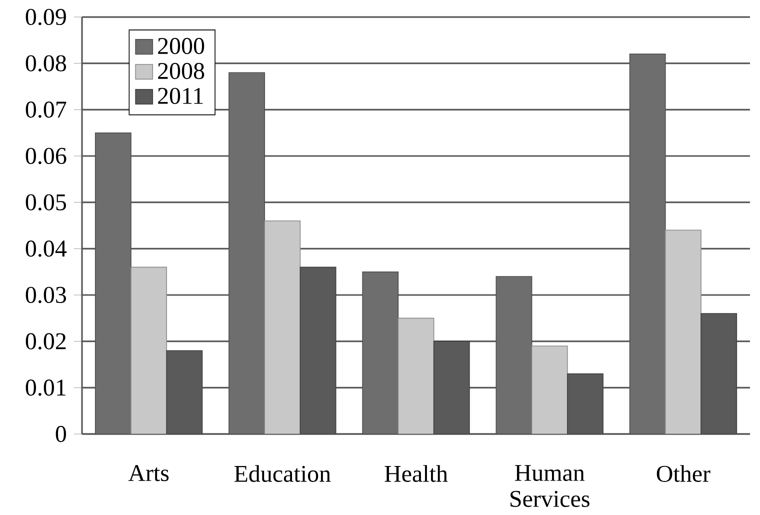 This screenshot has height=515, width=760. What do you see at coordinates (416, 473) in the screenshot?
I see `x-tick-label: Health` at bounding box center [416, 473].